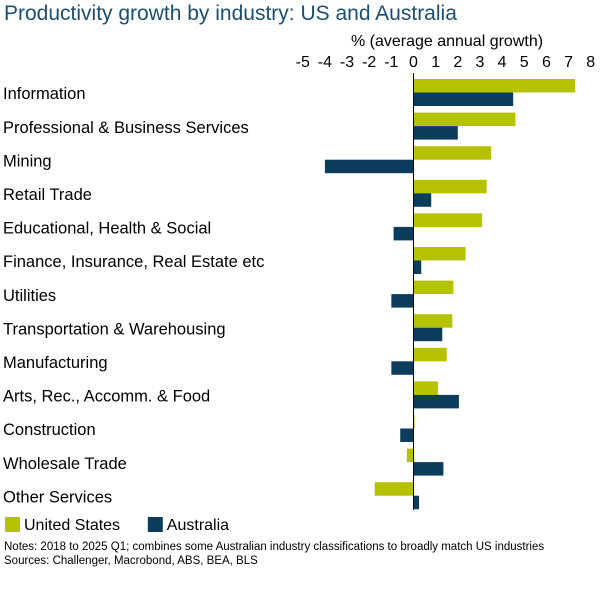  Describe the element at coordinates (126, 128) in the screenshot. I see `category-label: Professional & Business Services` at that location.